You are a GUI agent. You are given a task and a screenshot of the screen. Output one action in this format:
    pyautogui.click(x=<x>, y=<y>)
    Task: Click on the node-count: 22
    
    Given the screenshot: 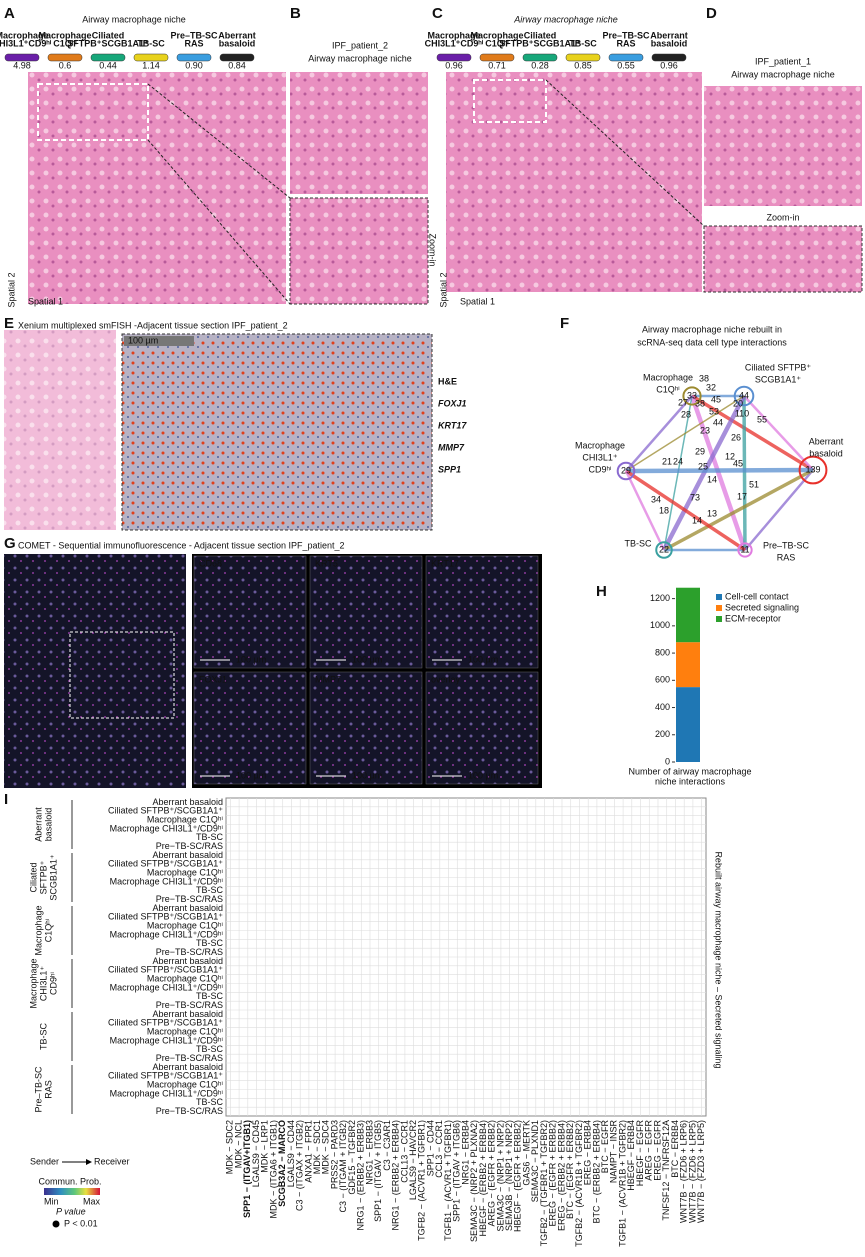 What is the action you would take?
    pyautogui.click(x=664, y=549)
    